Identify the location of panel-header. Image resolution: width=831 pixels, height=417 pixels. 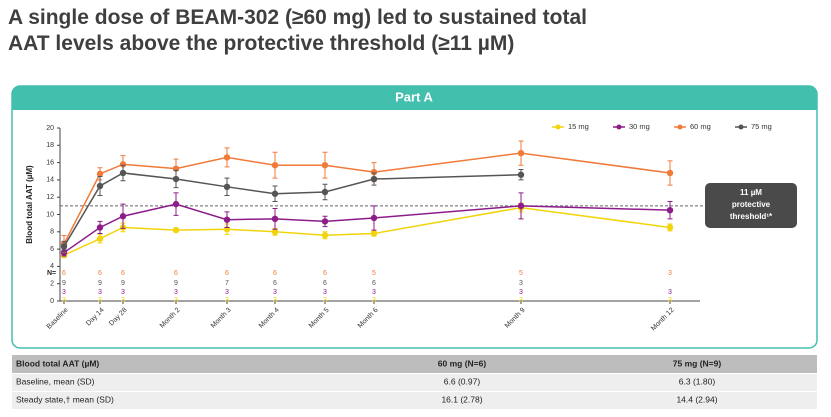
(414, 98).